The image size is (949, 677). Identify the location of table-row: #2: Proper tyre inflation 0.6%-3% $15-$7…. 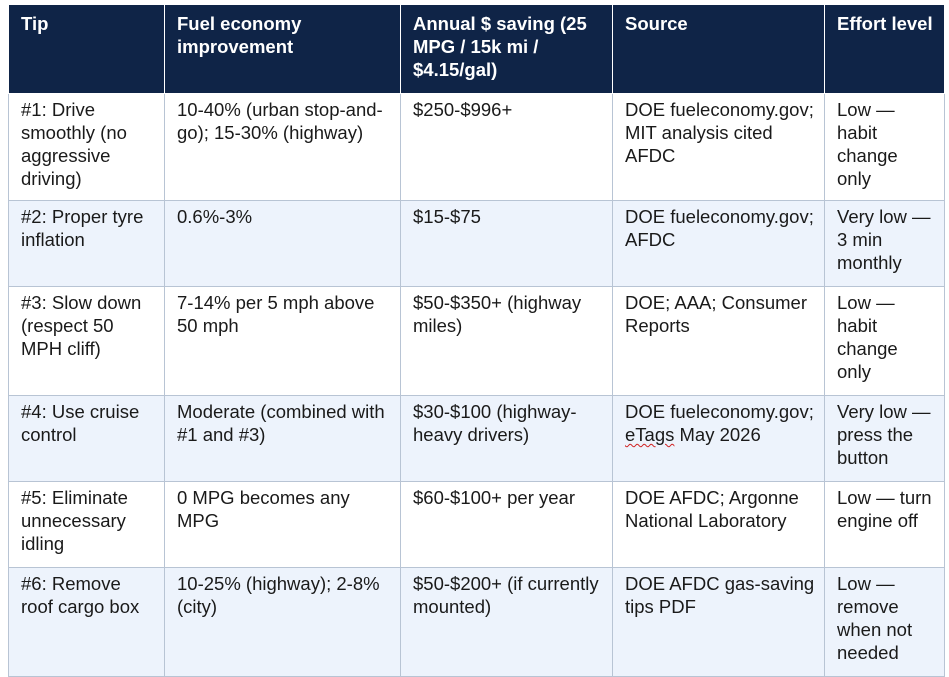
(476, 243).